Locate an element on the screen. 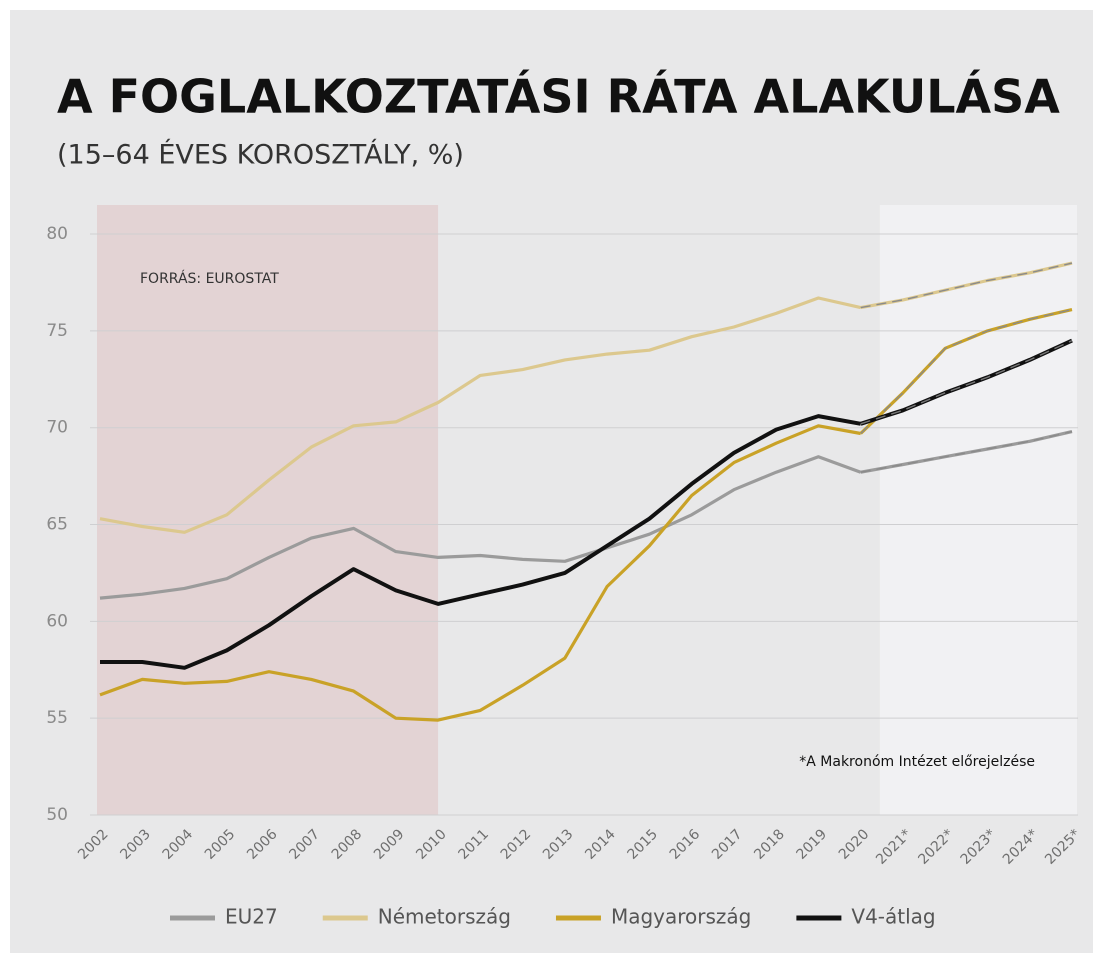 The height and width of the screenshot is (963, 1103). y-tick-label: 50 is located at coordinates (57, 815).